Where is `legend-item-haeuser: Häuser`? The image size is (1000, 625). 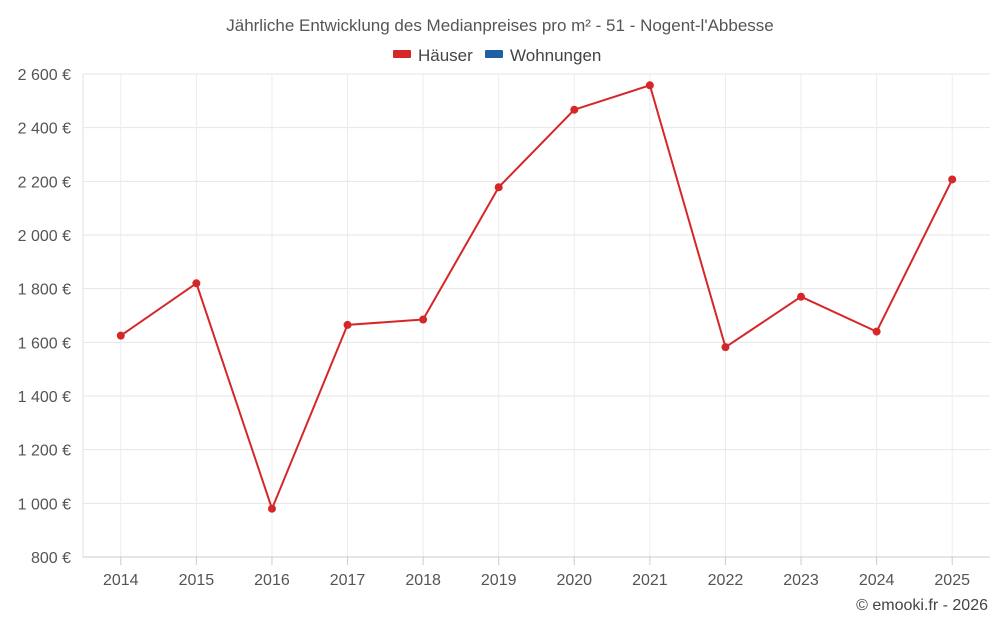
legend-item-haeuser: Häuser is located at coordinates (433, 55).